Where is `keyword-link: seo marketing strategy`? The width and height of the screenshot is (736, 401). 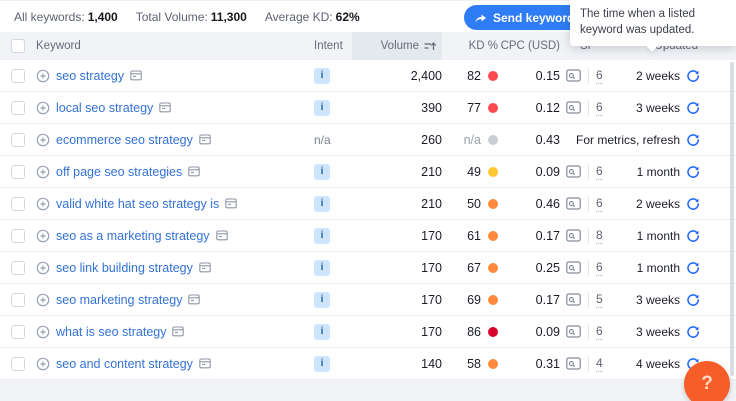 keyword-link: seo marketing strategy is located at coordinates (119, 299).